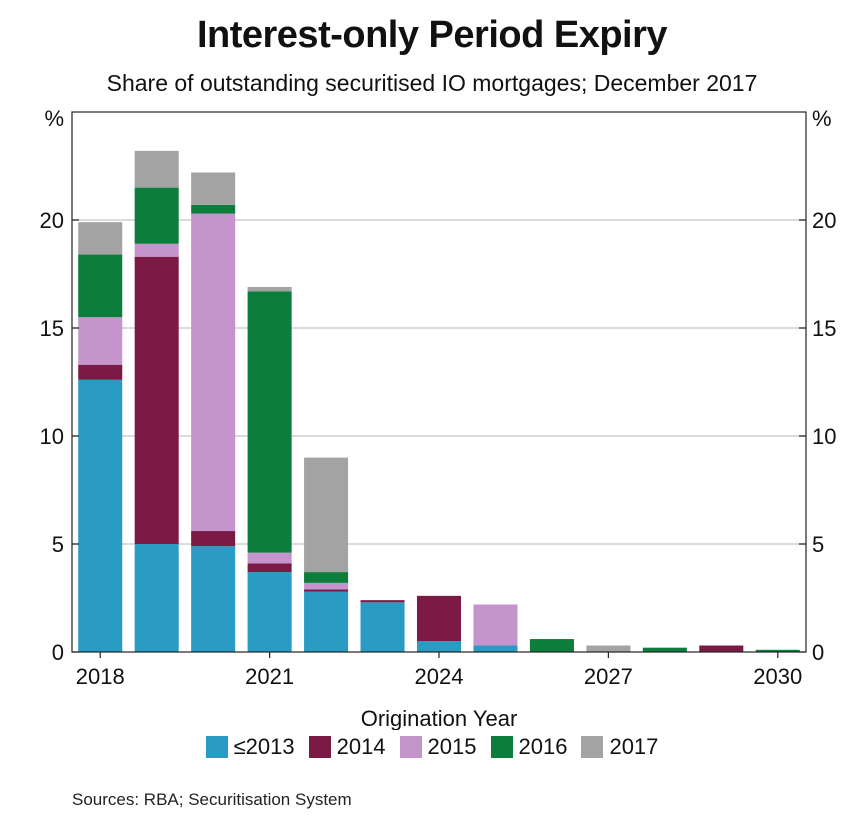  I want to click on legend-label: 2017, so click(634, 746).